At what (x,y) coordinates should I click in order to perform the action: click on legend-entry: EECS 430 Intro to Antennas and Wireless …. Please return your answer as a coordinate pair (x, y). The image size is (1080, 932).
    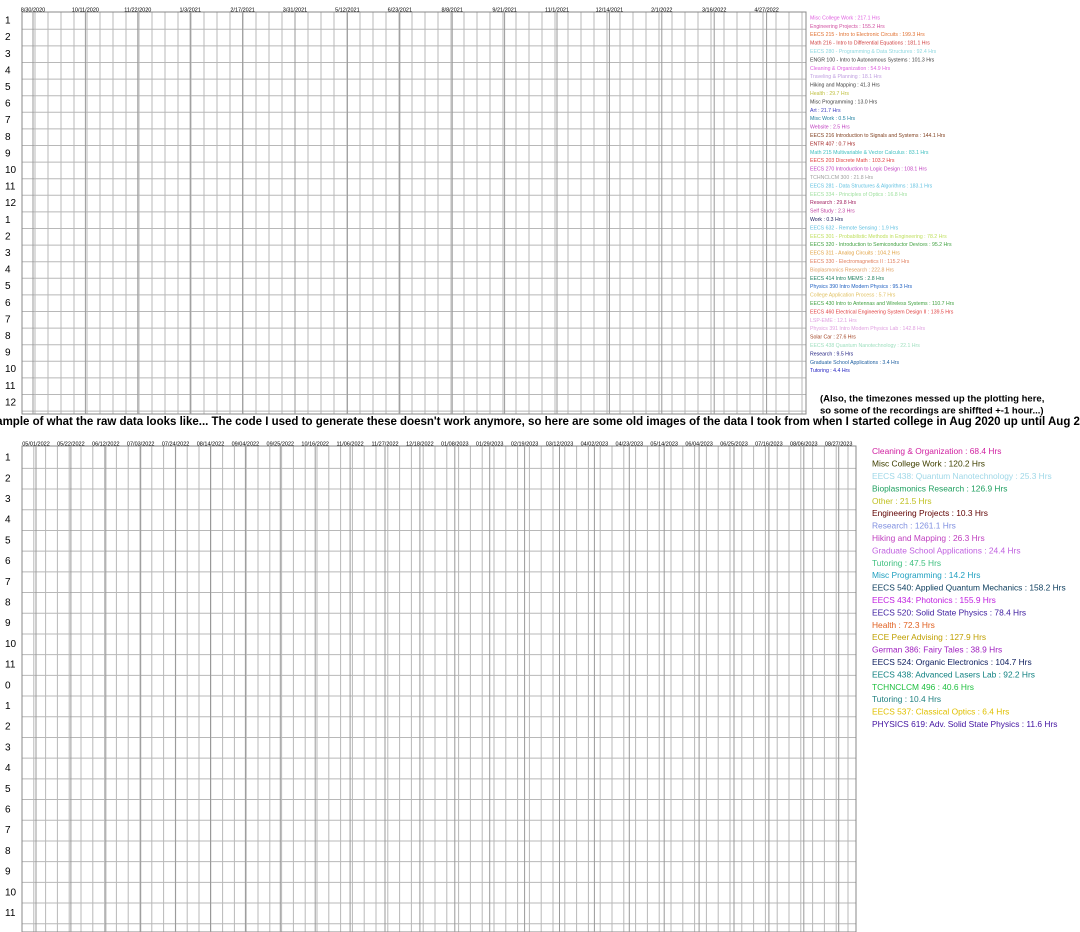
    Looking at the image, I should click on (882, 304).